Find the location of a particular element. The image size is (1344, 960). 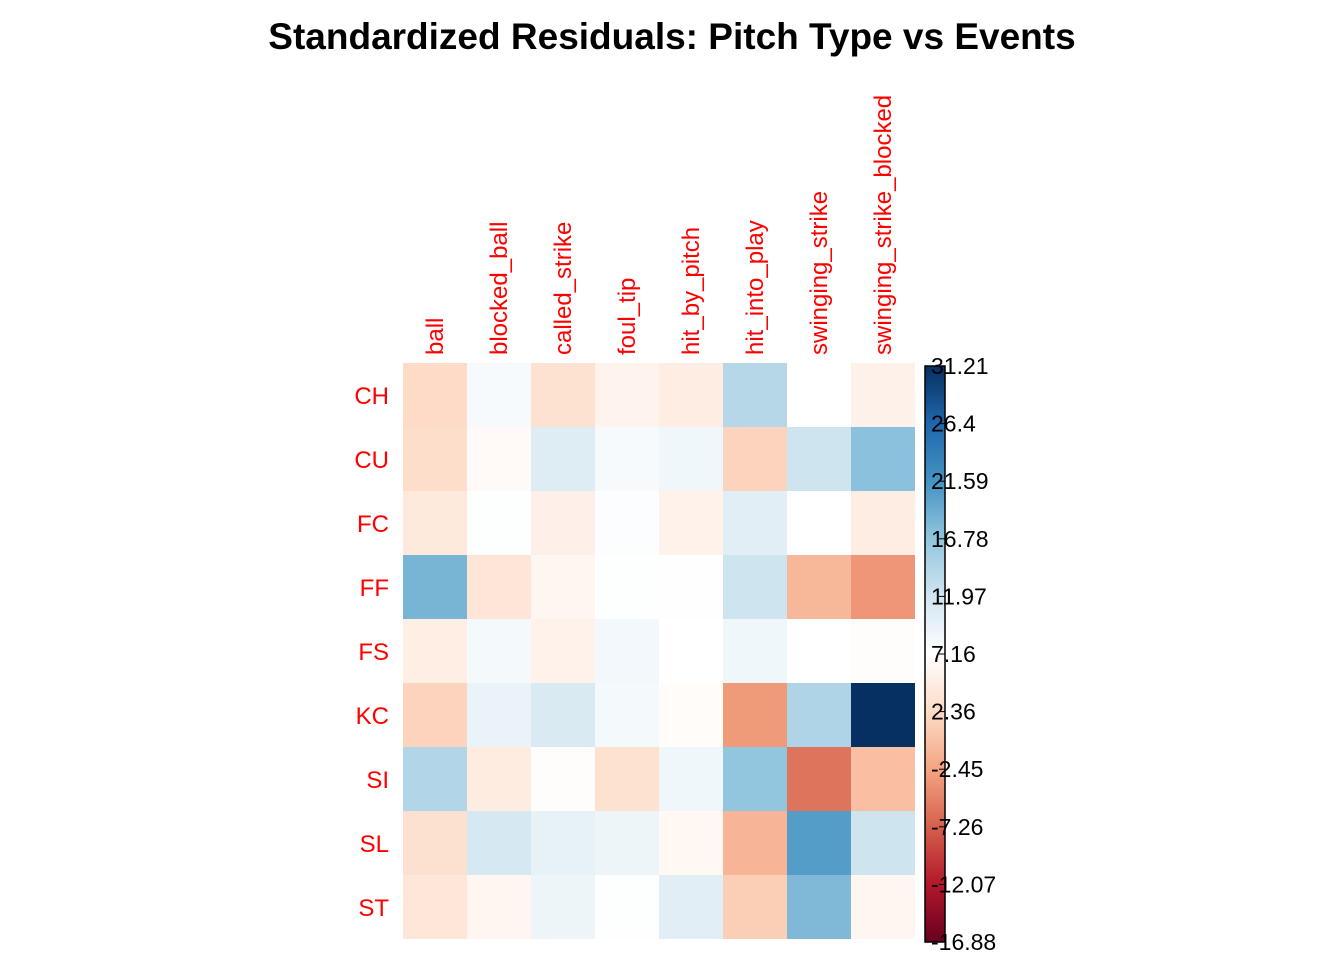

heatmap-cell-KC-hit_into_play is located at coordinates (755, 715).